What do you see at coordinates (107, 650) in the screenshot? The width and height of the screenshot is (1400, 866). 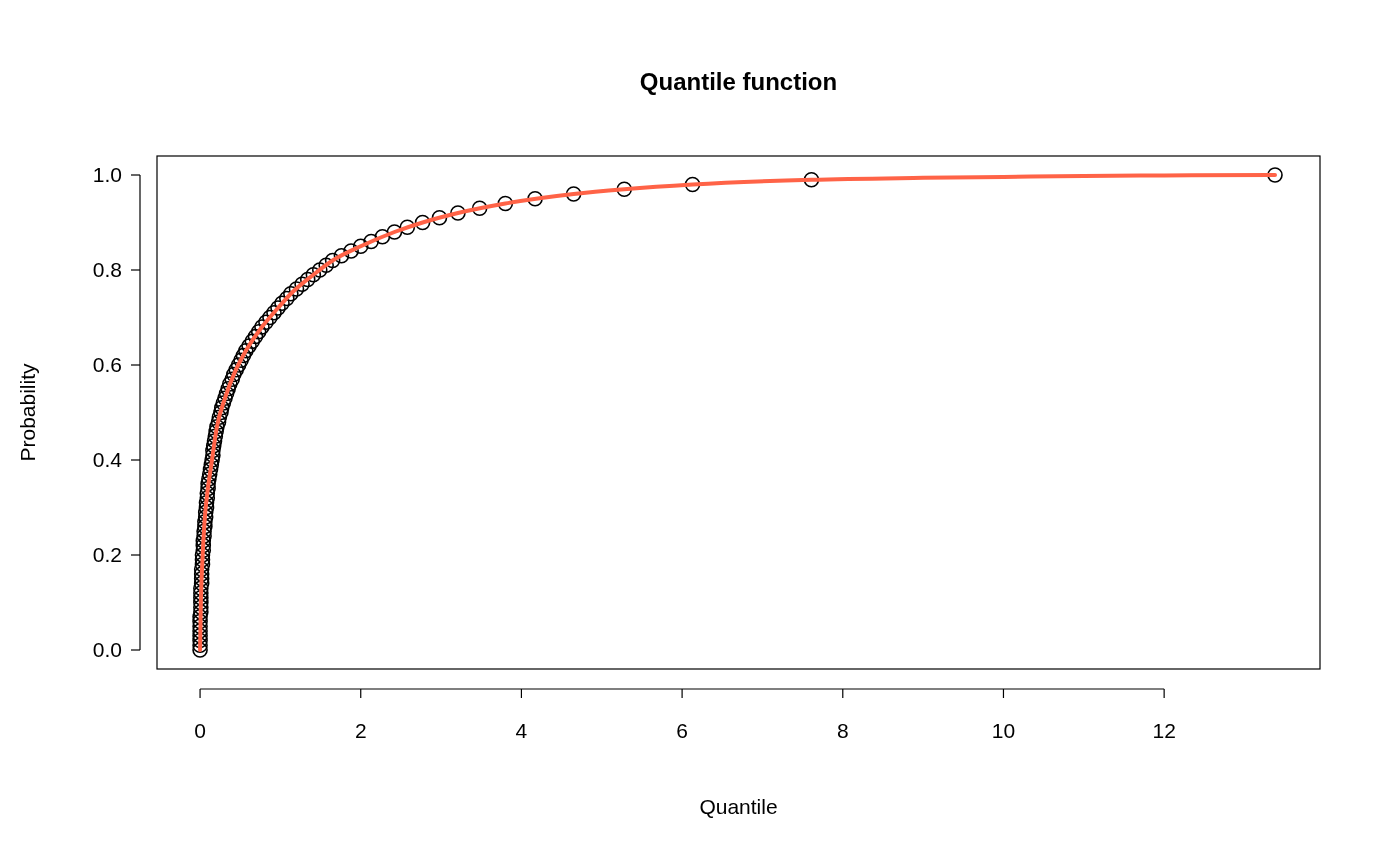 I see `y-tick-label: 0.0` at bounding box center [107, 650].